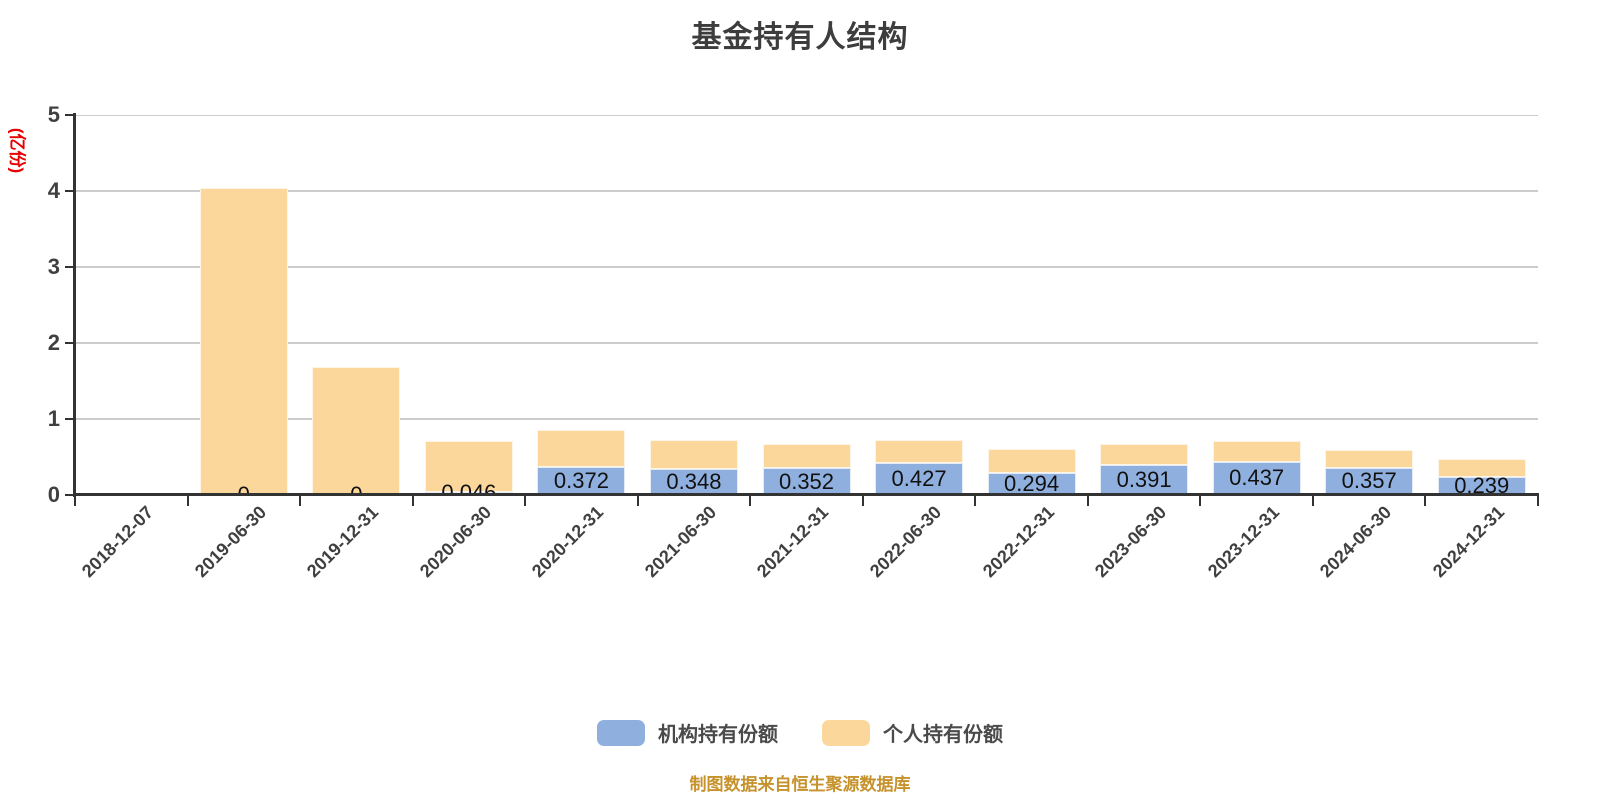 Image resolution: width=1600 pixels, height=800 pixels. Describe the element at coordinates (1131, 542) in the screenshot. I see `x-tick-label: 2023-06-30` at that location.